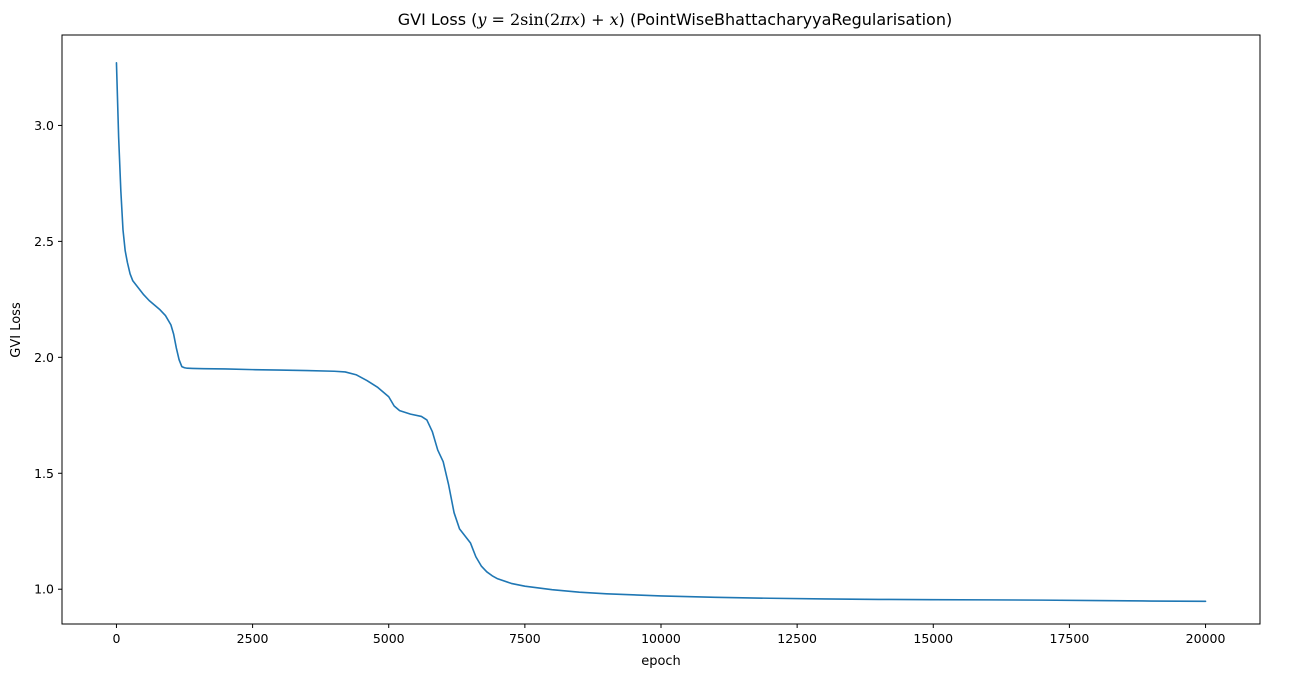 The width and height of the screenshot is (1298, 678). What do you see at coordinates (253, 638) in the screenshot?
I see `x-tick-label: 2500` at bounding box center [253, 638].